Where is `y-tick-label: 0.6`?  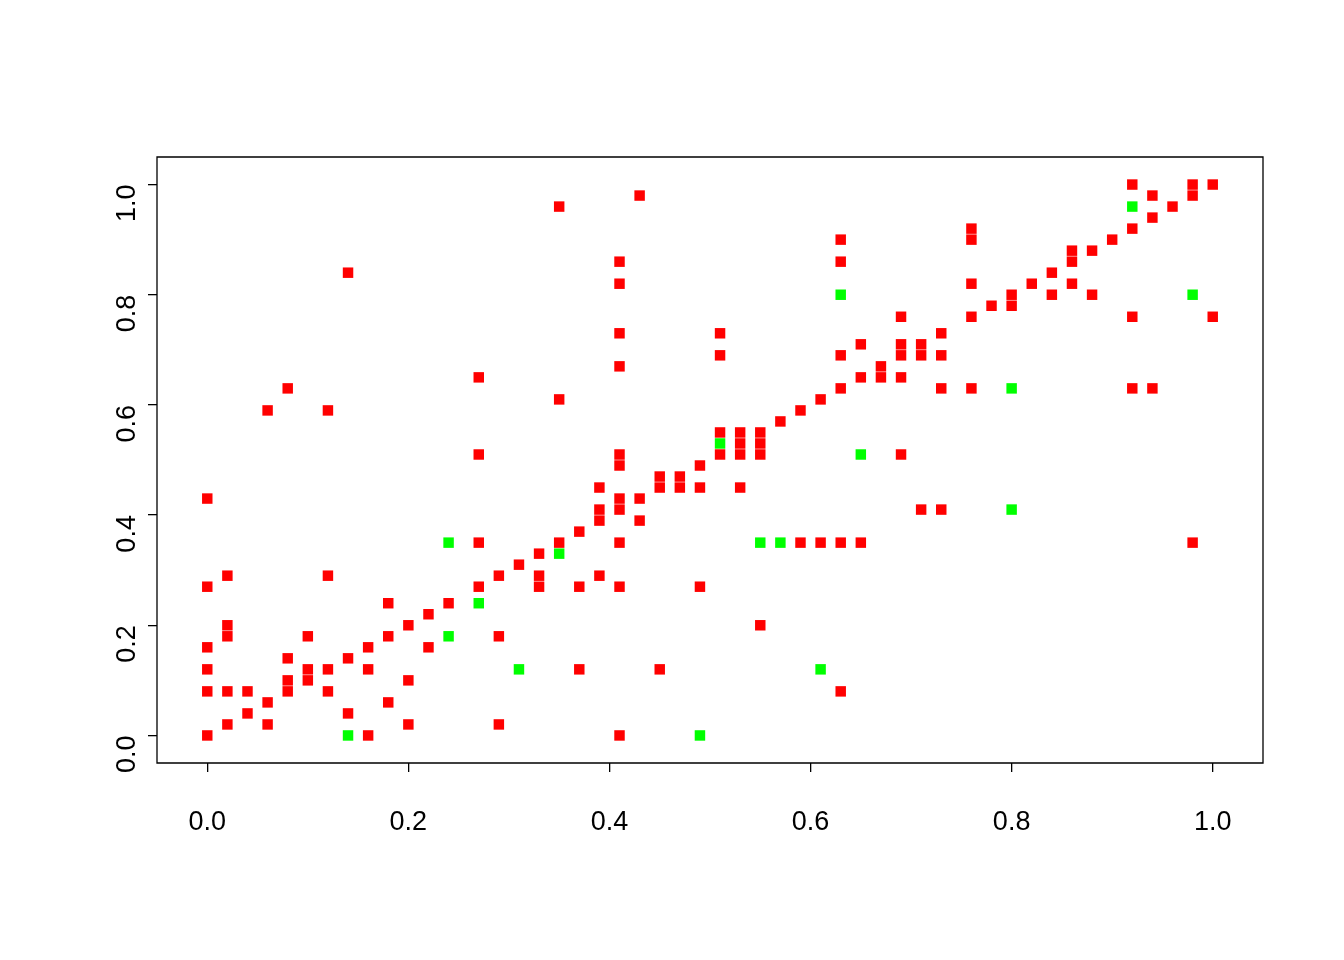 y-tick-label: 0.6 is located at coordinates (126, 423).